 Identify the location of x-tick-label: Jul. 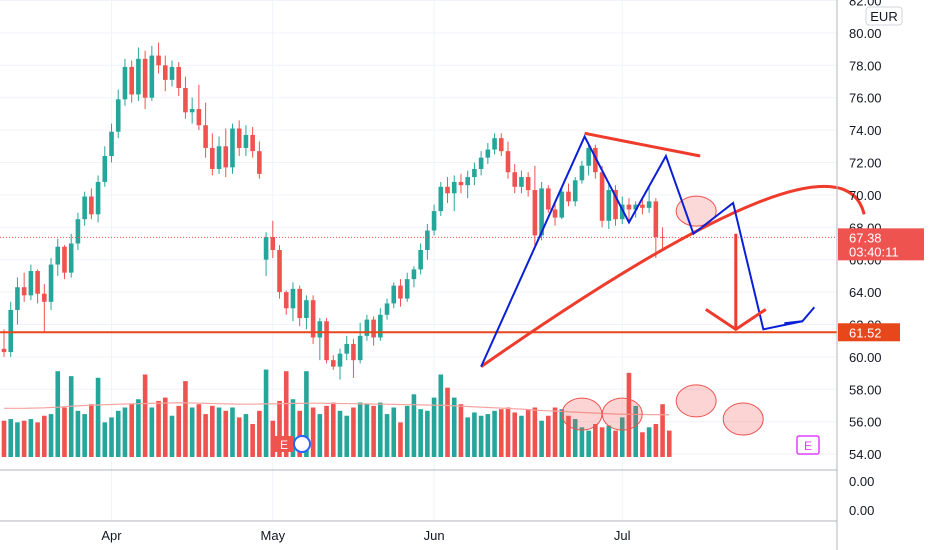
(622, 535).